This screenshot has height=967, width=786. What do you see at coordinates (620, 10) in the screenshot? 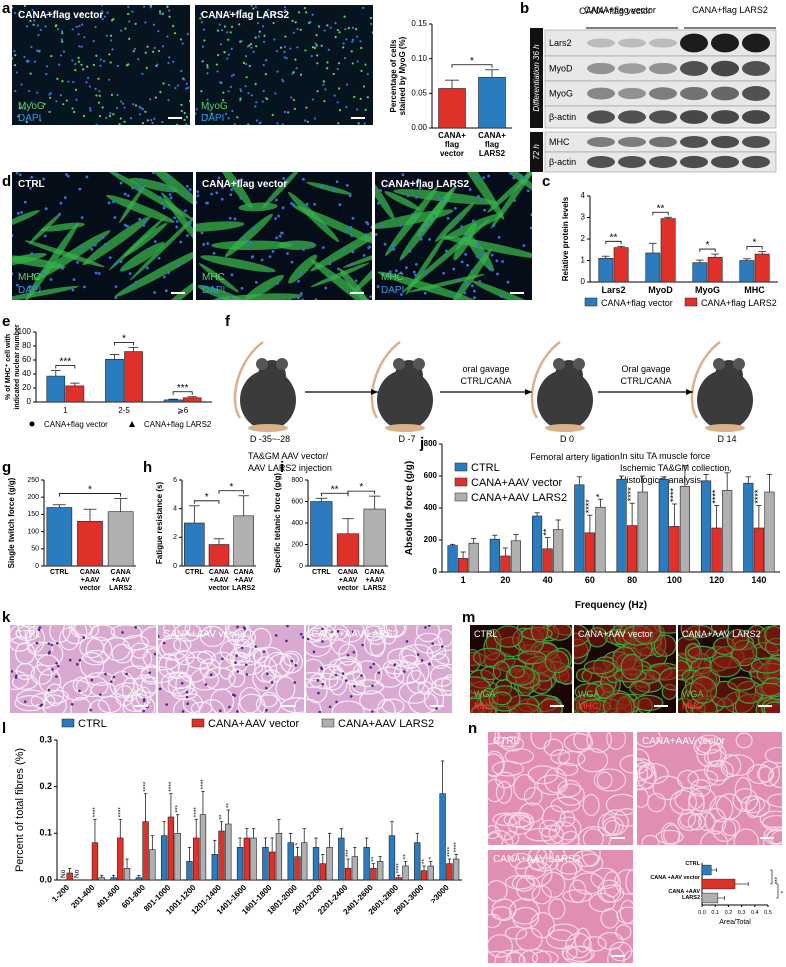
I see `blot-group: CANA+flag vector` at bounding box center [620, 10].